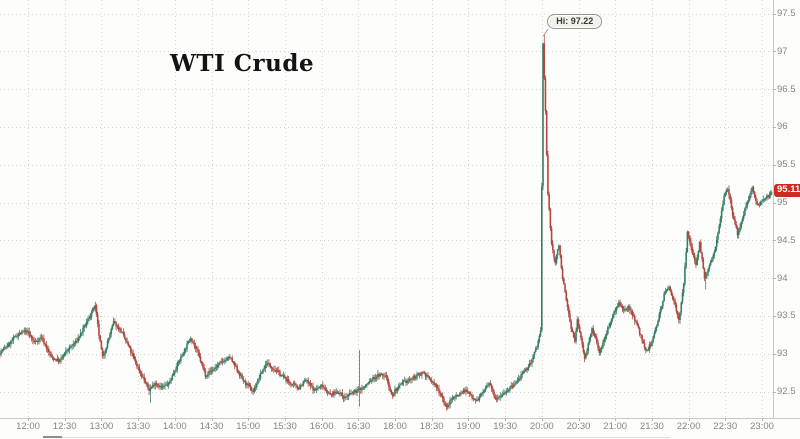 Image resolution: width=800 pixels, height=439 pixels. What do you see at coordinates (725, 426) in the screenshot?
I see `x-axis-tick-label: 22:30` at bounding box center [725, 426].